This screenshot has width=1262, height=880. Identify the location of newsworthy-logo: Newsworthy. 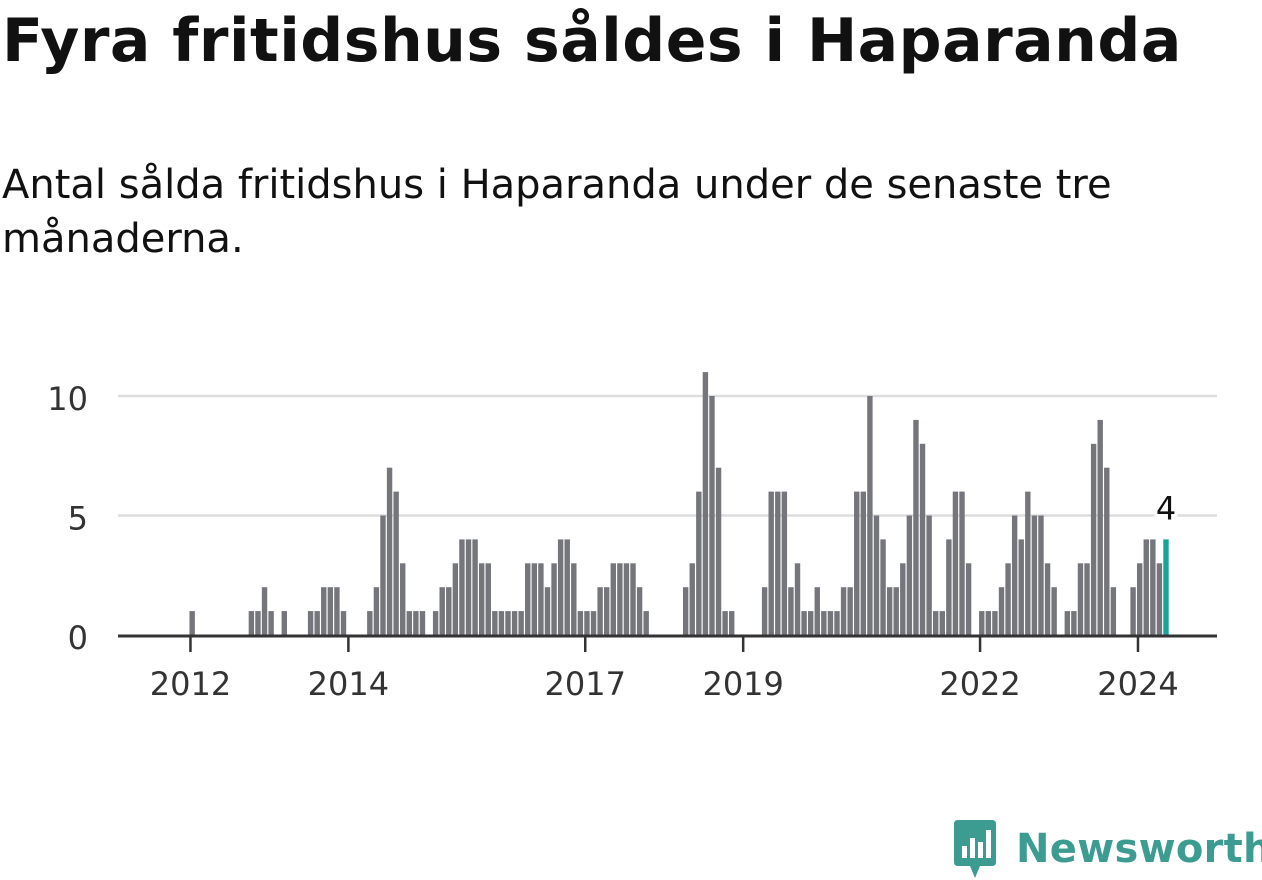
(1106, 849).